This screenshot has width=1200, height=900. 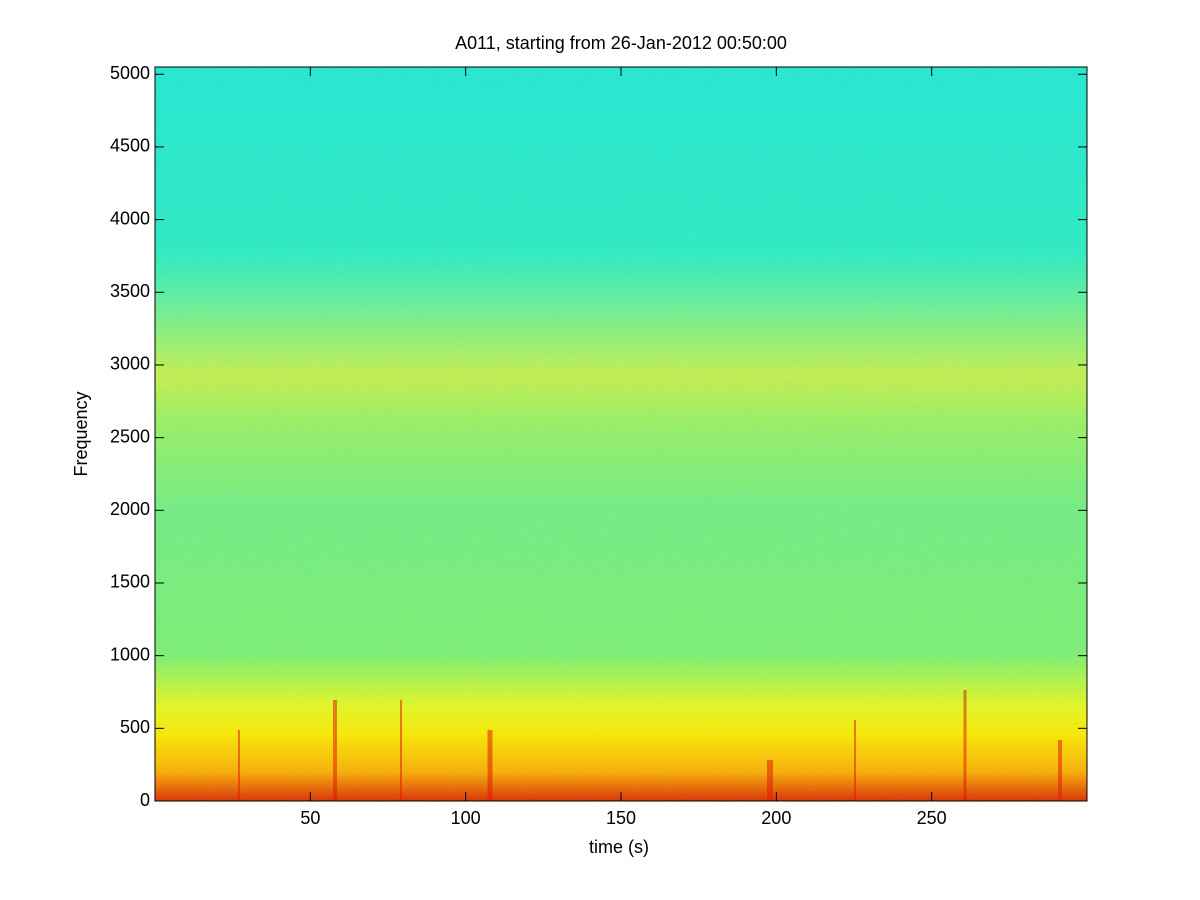 I want to click on chart-title: A011, starting from 26-Jan-2012 00:50:00, so click(x=621, y=43).